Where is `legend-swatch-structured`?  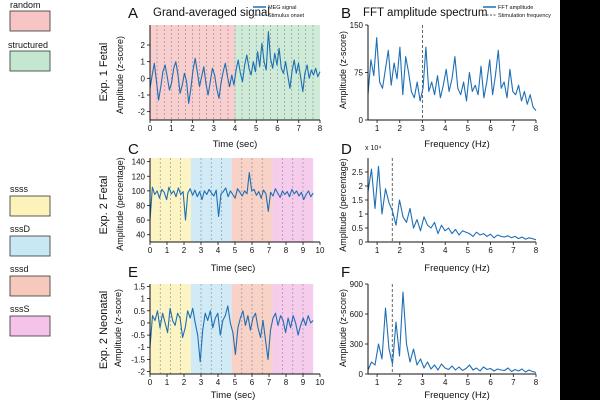
legend-swatch-structured is located at coordinates (30, 61).